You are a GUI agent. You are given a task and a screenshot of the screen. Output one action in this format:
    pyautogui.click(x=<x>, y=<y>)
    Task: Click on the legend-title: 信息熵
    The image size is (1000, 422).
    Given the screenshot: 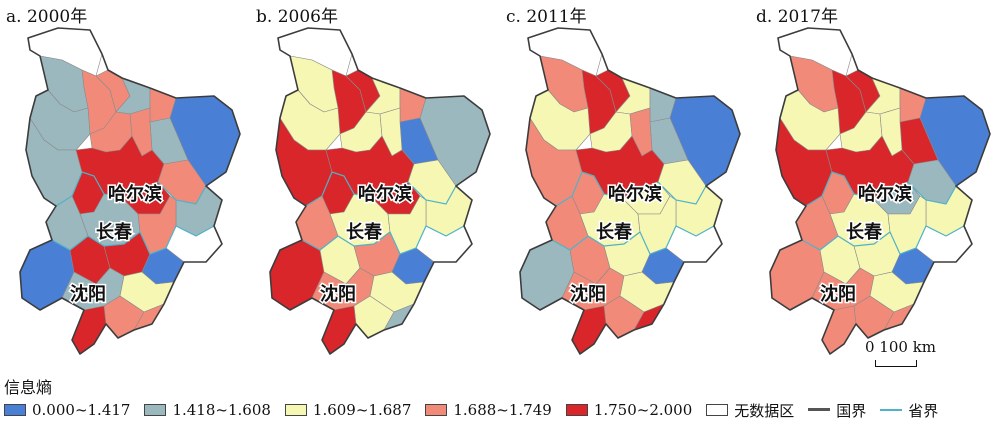 What is the action you would take?
    pyautogui.click(x=28, y=387)
    